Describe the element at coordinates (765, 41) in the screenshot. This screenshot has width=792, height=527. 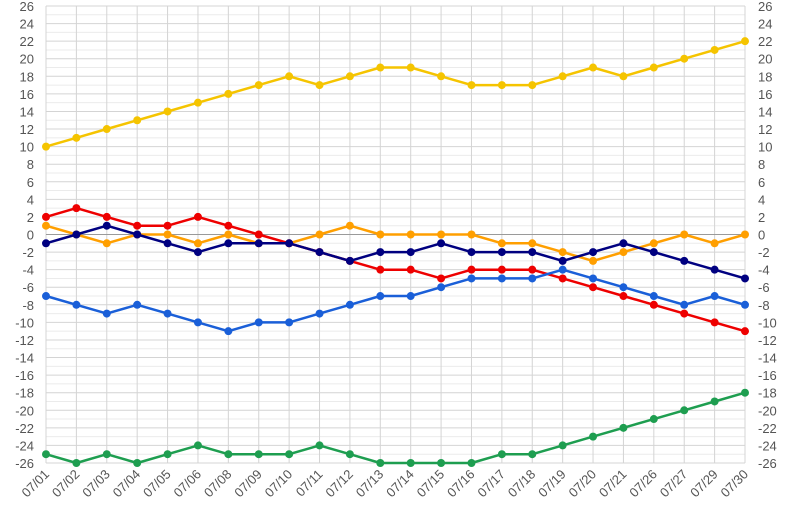
I see `y-tick-label-right: 22` at that location.